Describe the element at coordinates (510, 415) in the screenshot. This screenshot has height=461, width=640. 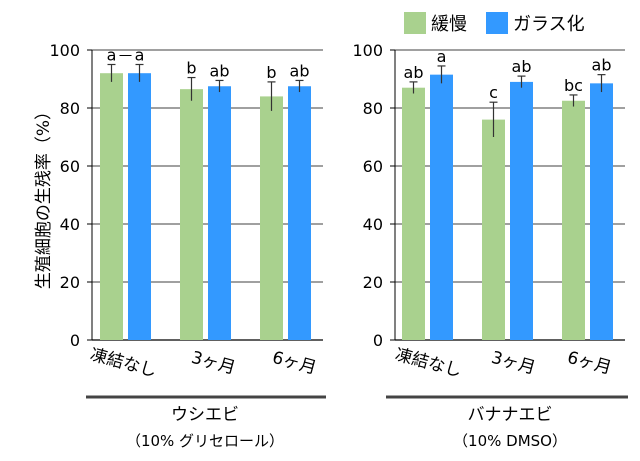
I see `panel-label: バナナエビ` at that location.